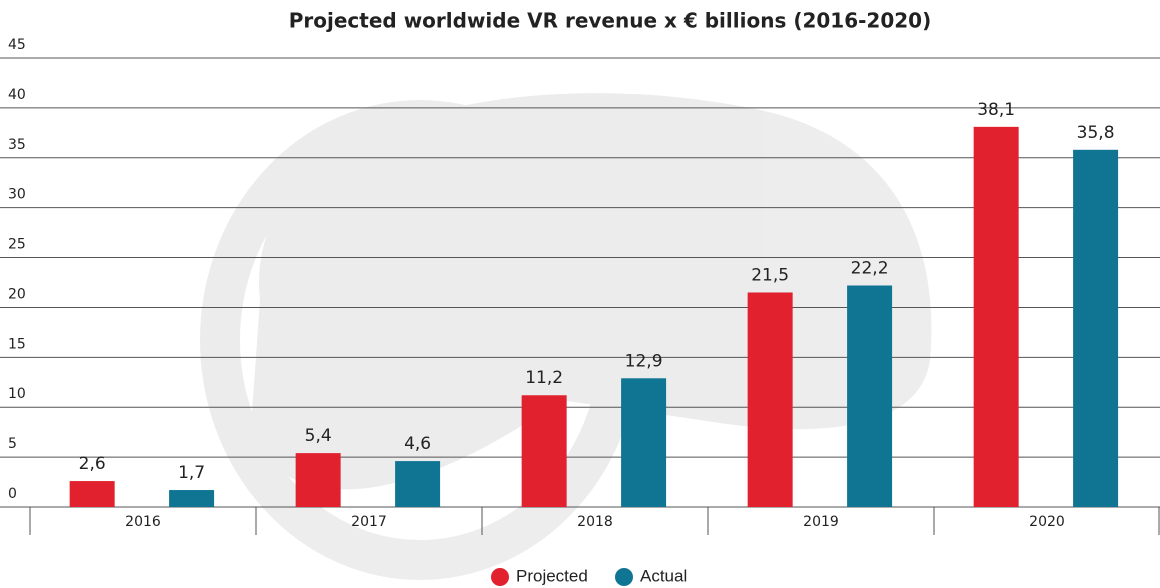 The height and width of the screenshot is (588, 1160). I want to click on legend-label: Actual, so click(663, 575).